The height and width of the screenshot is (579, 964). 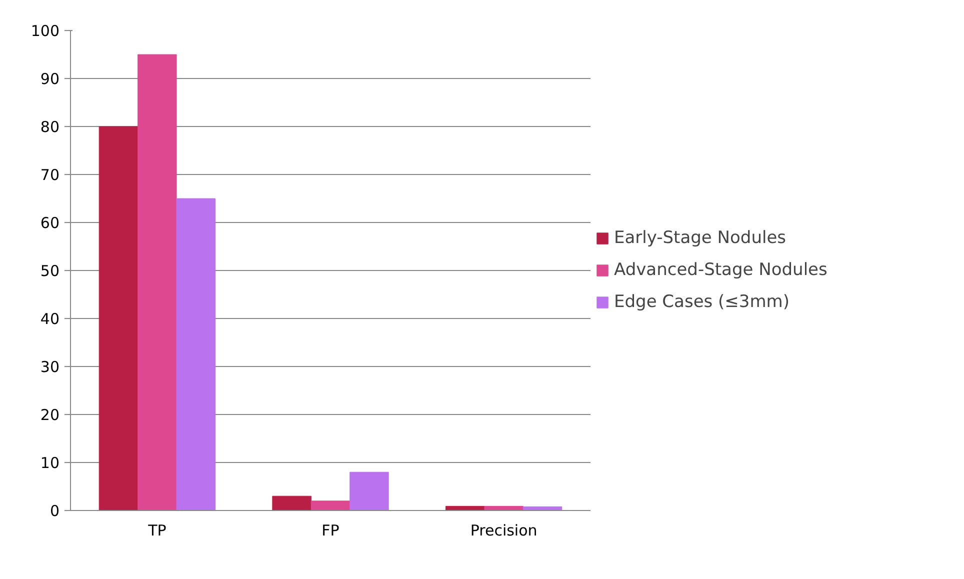 What do you see at coordinates (50, 271) in the screenshot?
I see `y-tick-label: 50` at bounding box center [50, 271].